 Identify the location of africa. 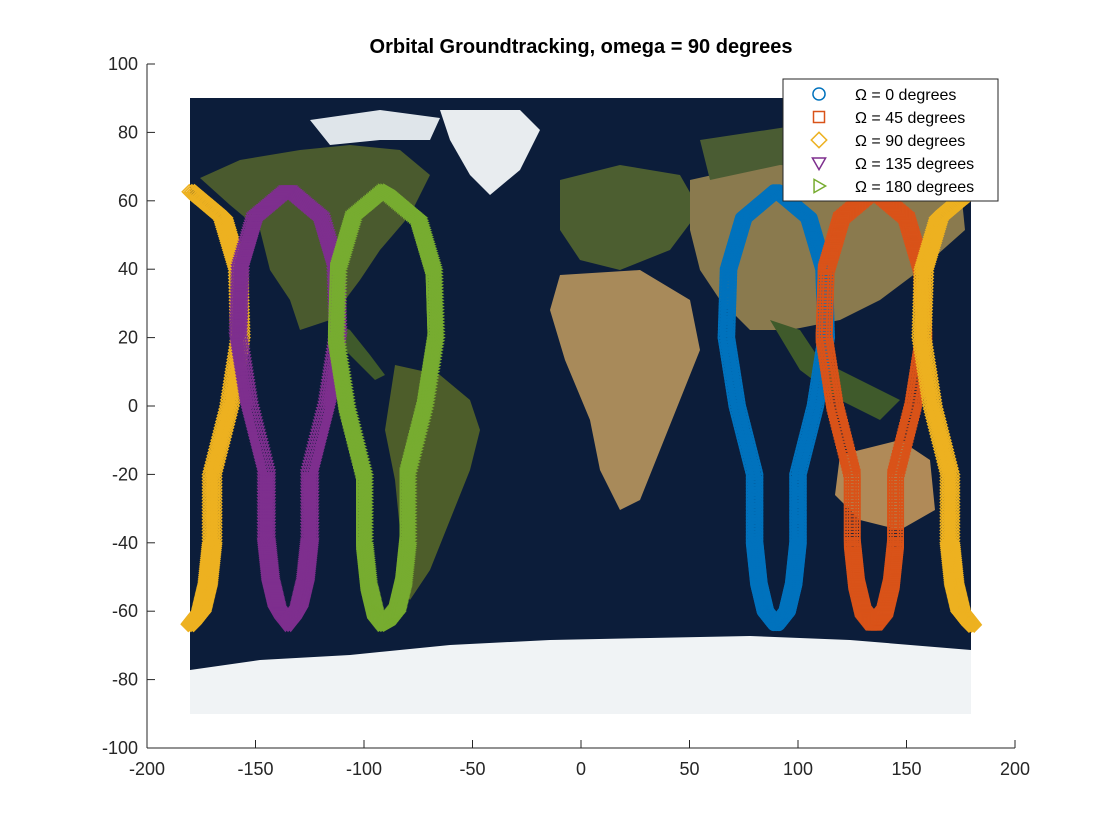
(625, 390).